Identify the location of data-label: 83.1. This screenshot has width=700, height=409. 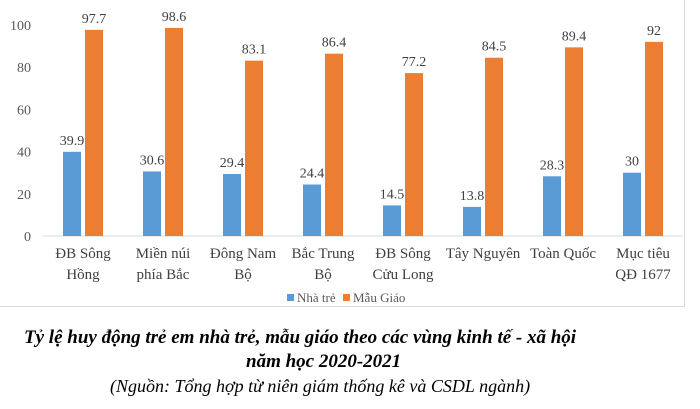
(254, 50).